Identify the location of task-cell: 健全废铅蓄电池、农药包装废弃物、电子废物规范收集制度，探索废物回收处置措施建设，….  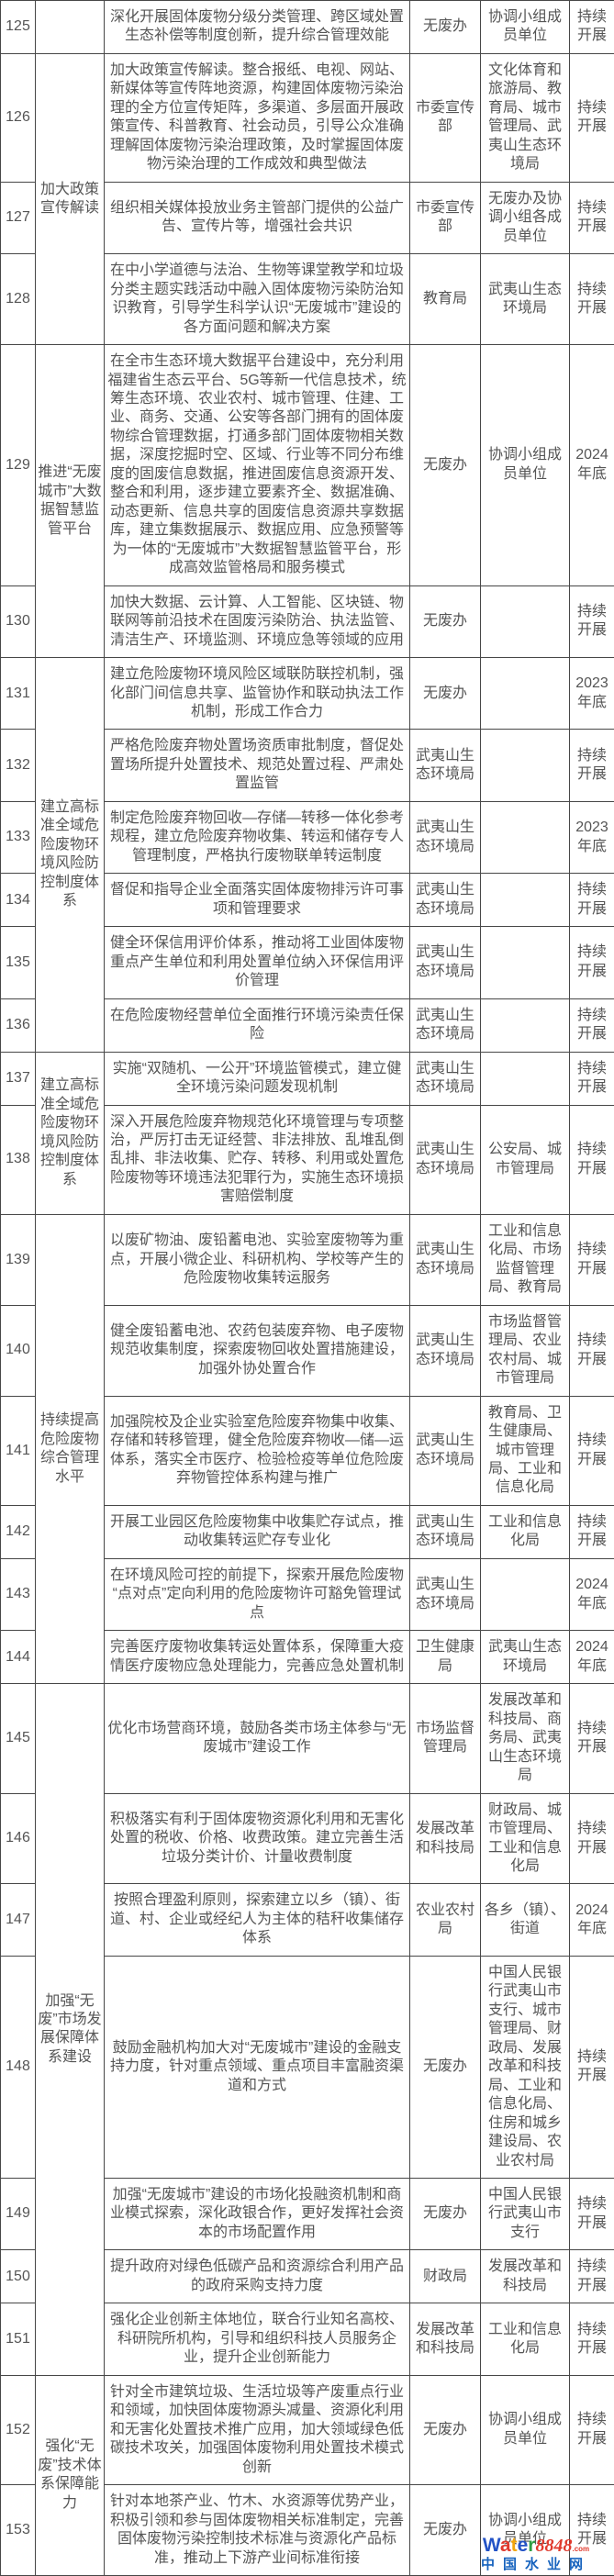
(257, 1351).